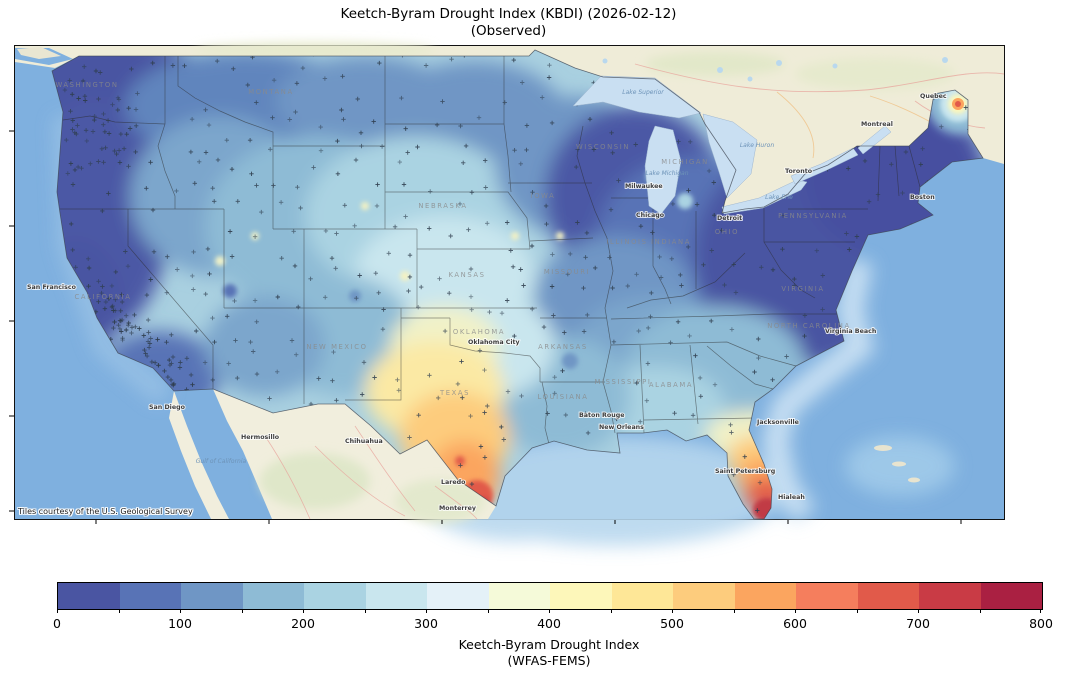 Image resolution: width=1079 pixels, height=681 pixels. What do you see at coordinates (549, 644) in the screenshot?
I see `colorbar-label-line1: Keetch-Byram Drought Index` at bounding box center [549, 644].